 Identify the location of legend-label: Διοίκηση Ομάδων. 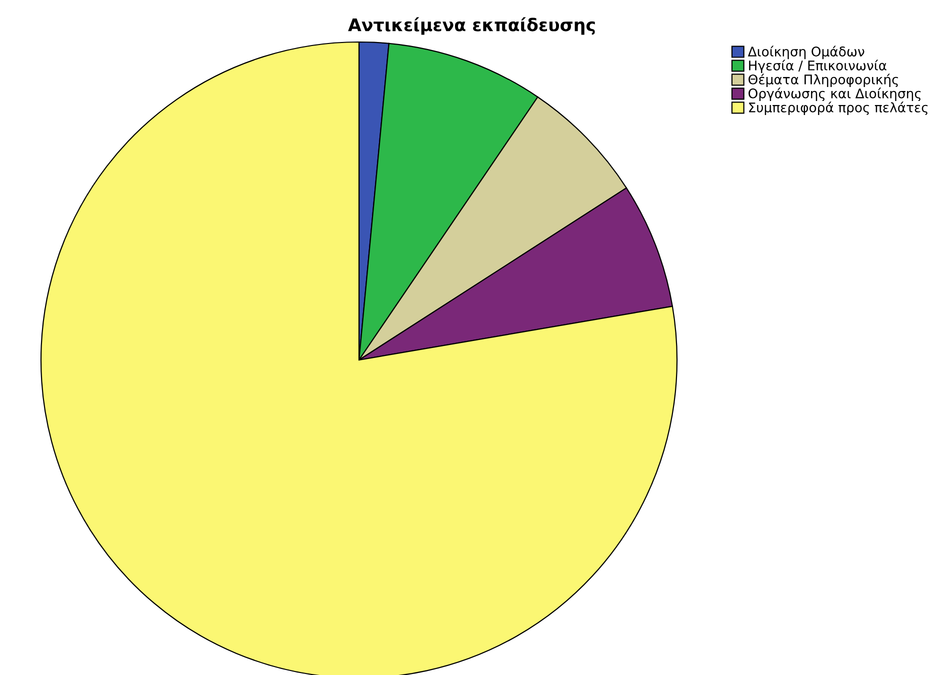
(806, 53).